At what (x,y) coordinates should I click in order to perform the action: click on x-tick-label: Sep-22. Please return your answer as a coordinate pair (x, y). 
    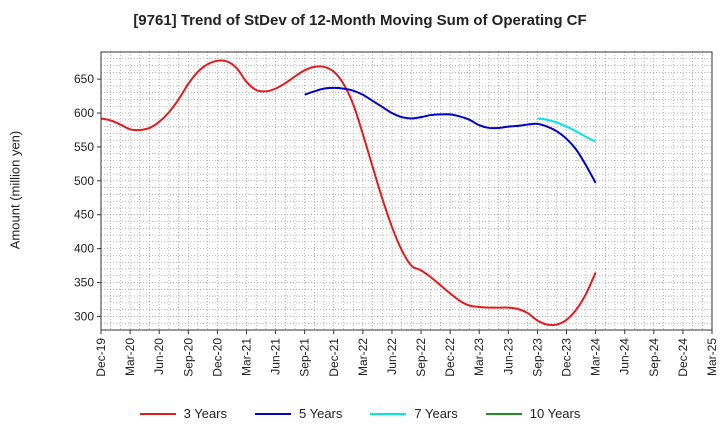
    Looking at the image, I should click on (421, 357).